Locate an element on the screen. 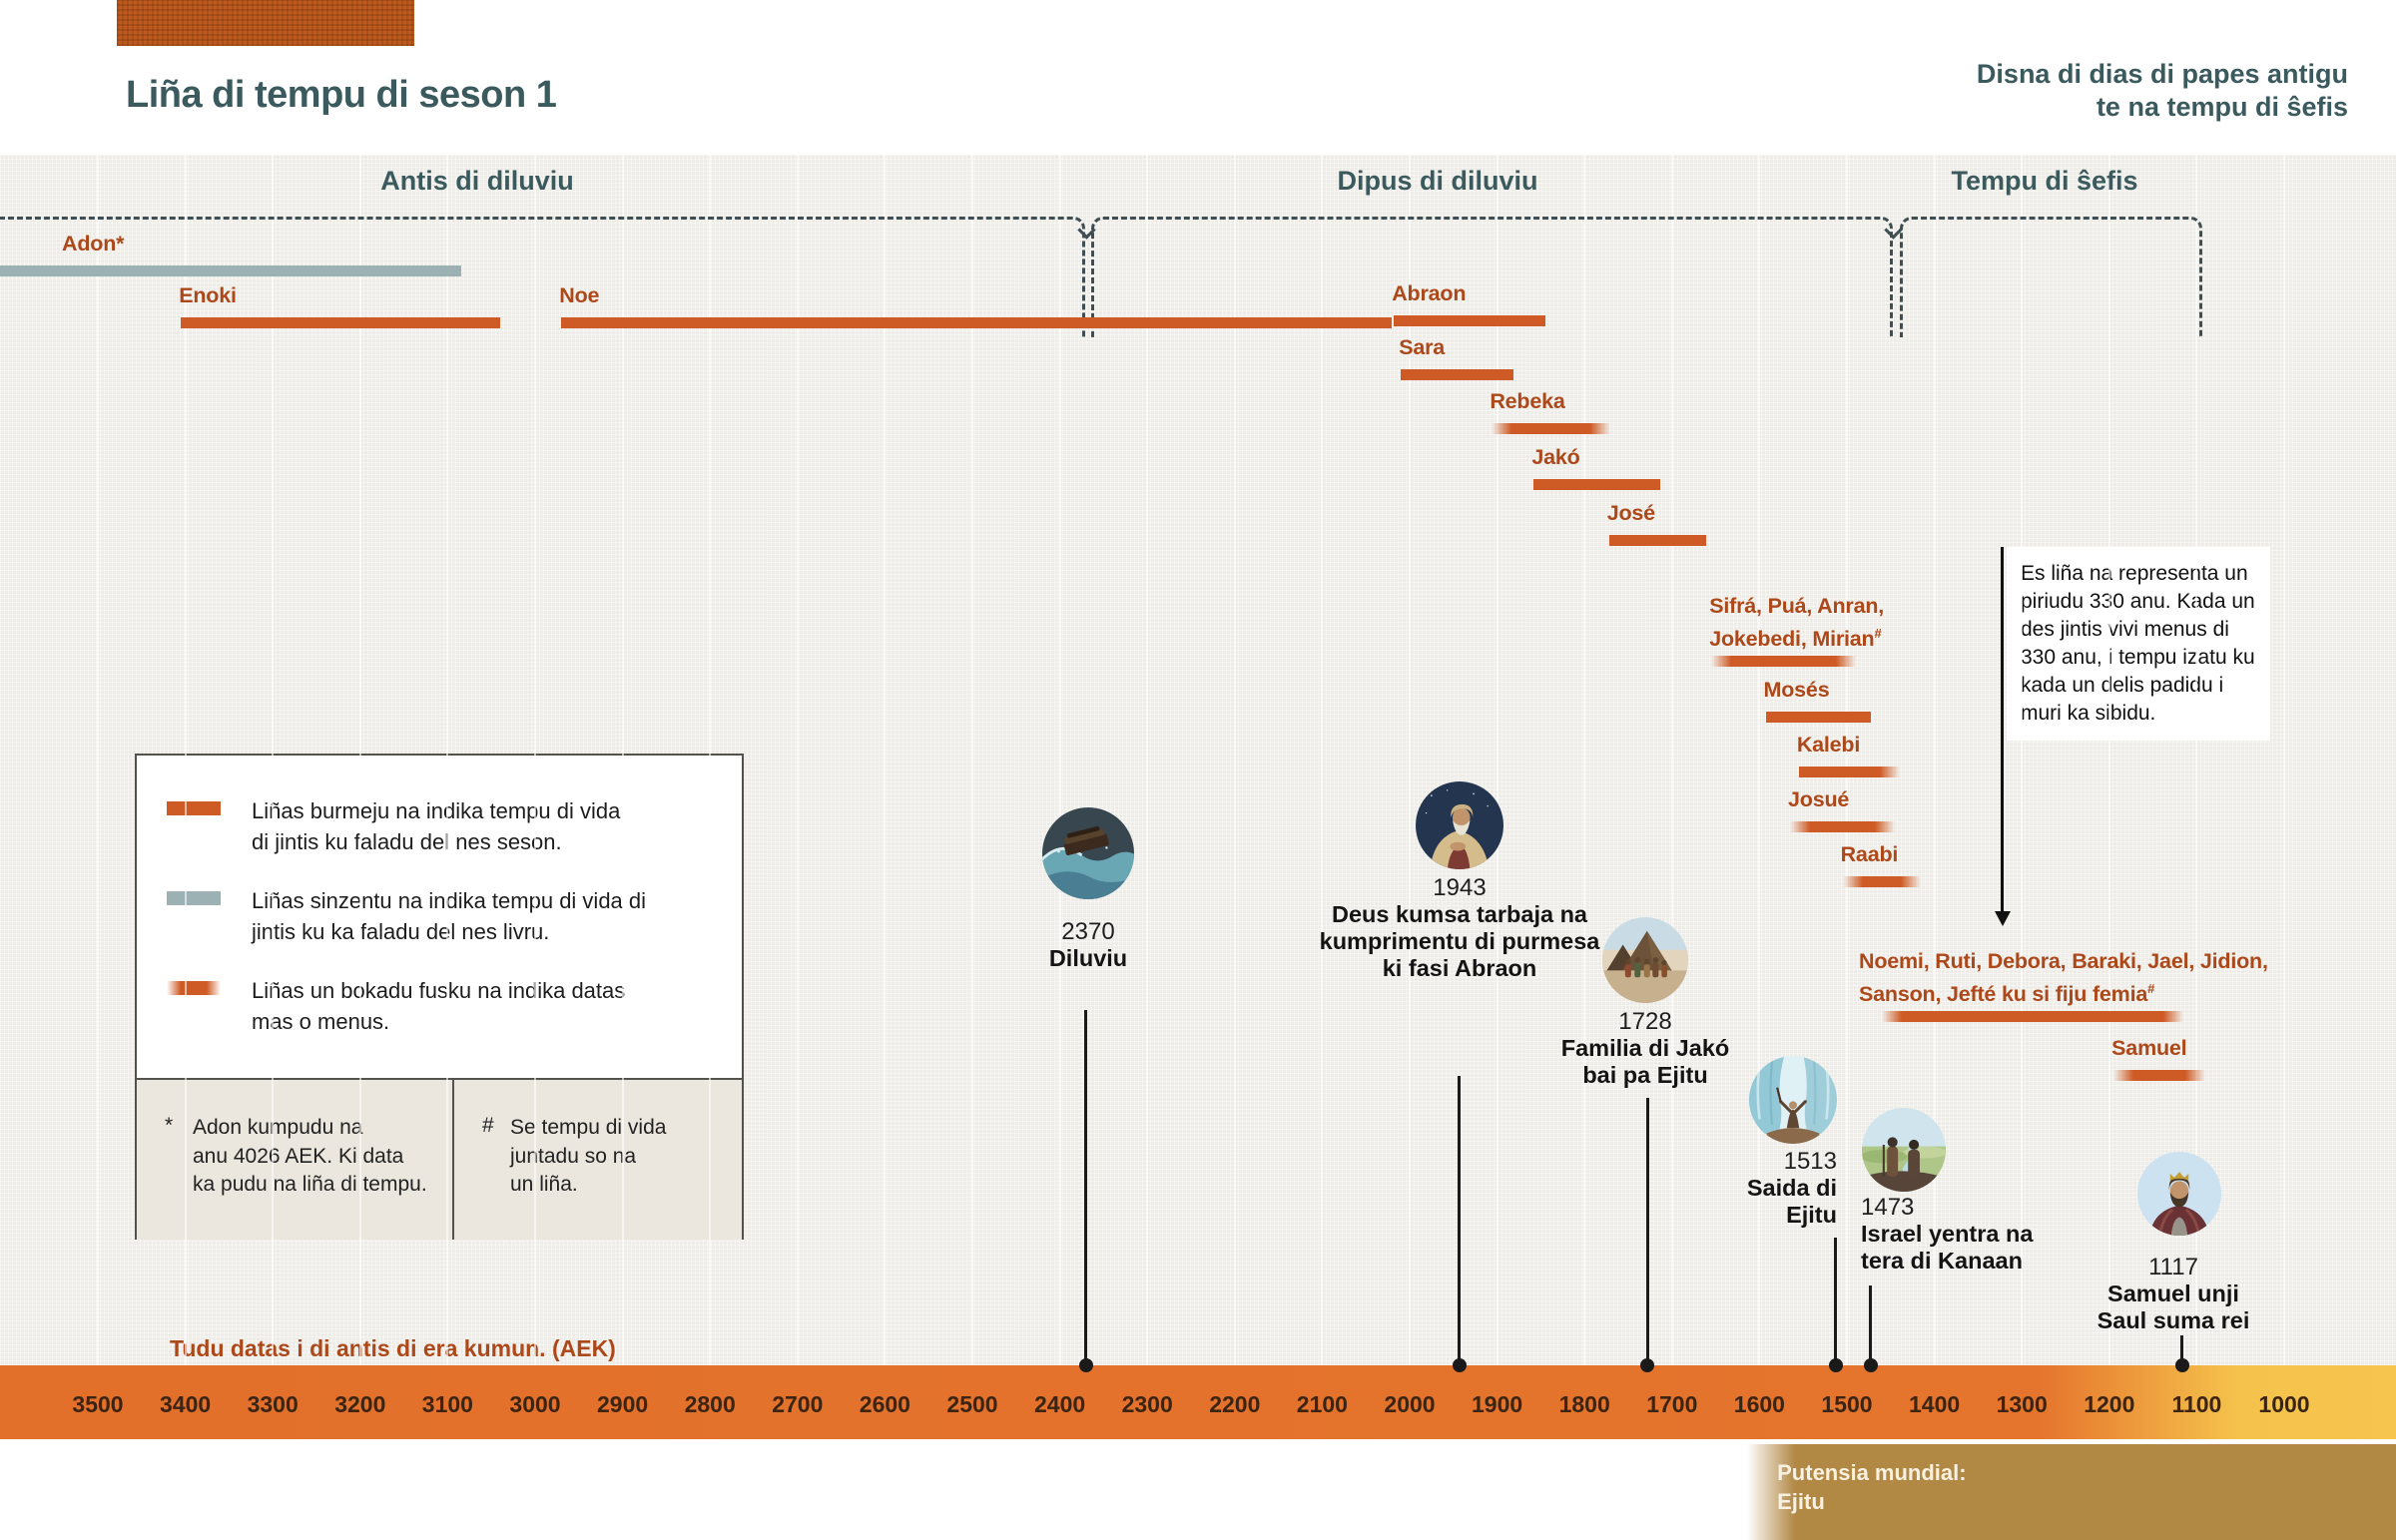 The image size is (2396, 1540). callout-arrow-line is located at coordinates (2002, 729).